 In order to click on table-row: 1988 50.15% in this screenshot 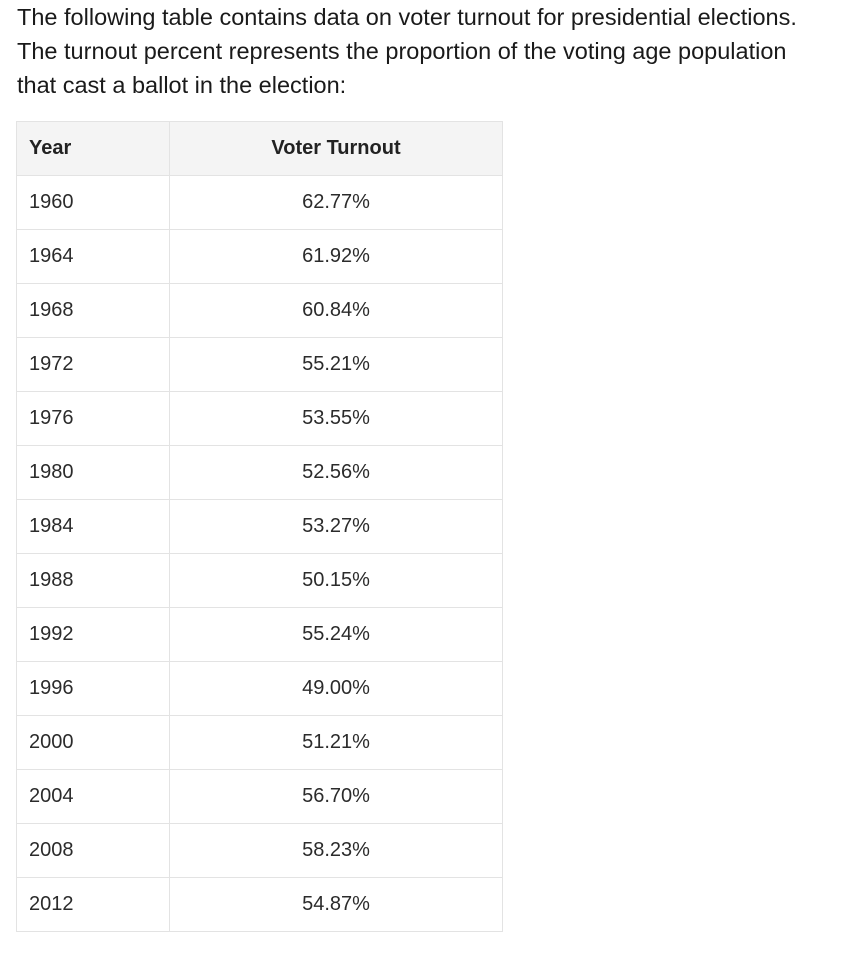, I will do `click(259, 580)`.